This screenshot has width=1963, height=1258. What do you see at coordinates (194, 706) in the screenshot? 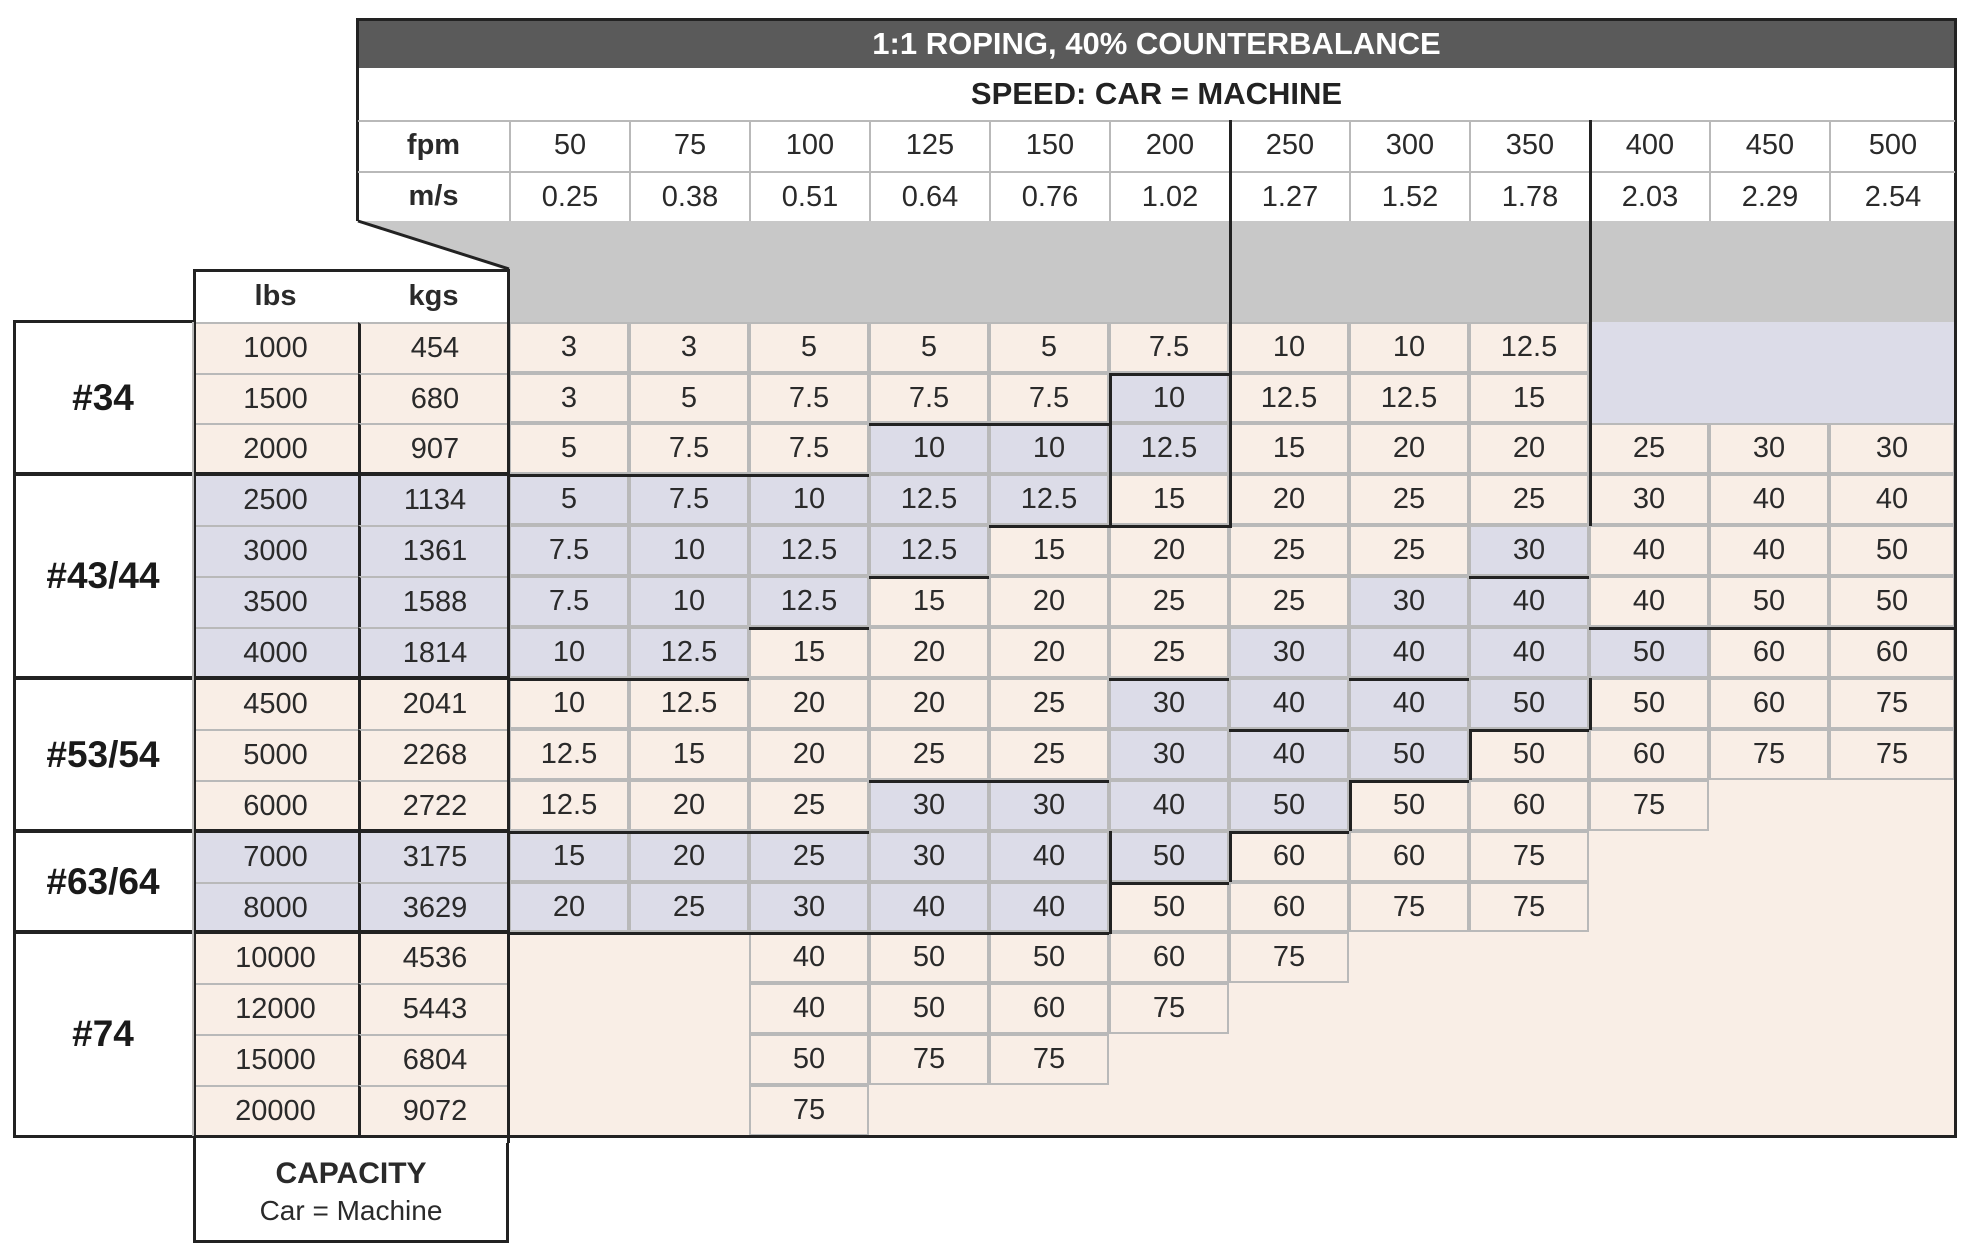
I see `cap-header-left` at bounding box center [194, 706].